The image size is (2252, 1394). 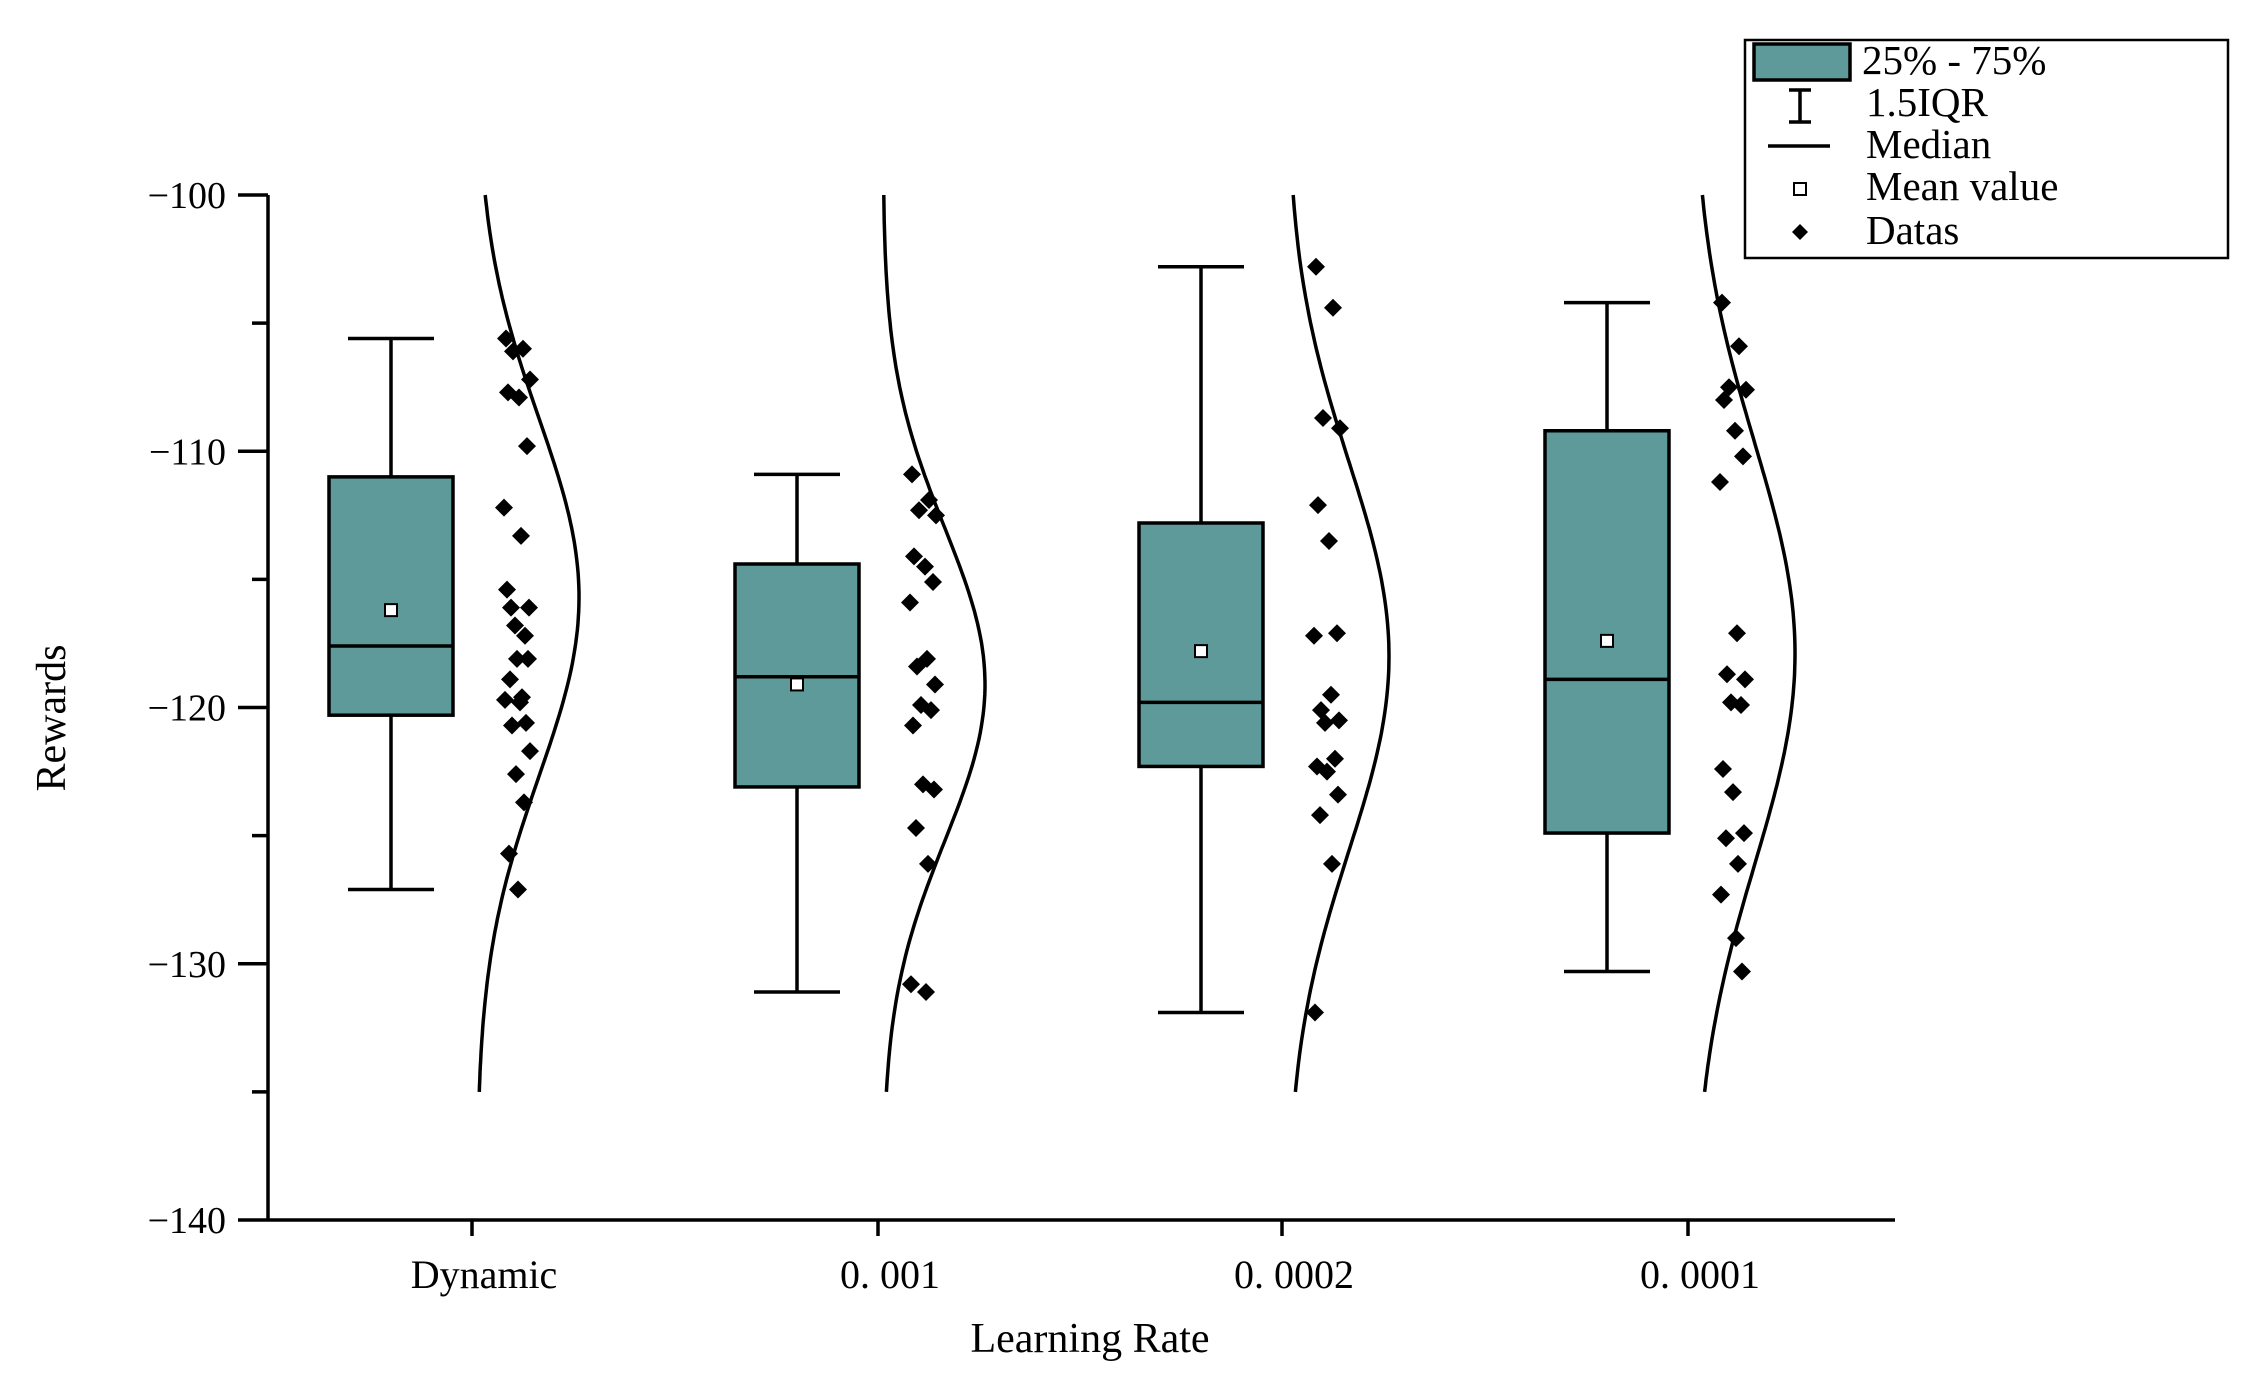 What do you see at coordinates (1800, 106) in the screenshot?
I see `legend-whisker-swatch` at bounding box center [1800, 106].